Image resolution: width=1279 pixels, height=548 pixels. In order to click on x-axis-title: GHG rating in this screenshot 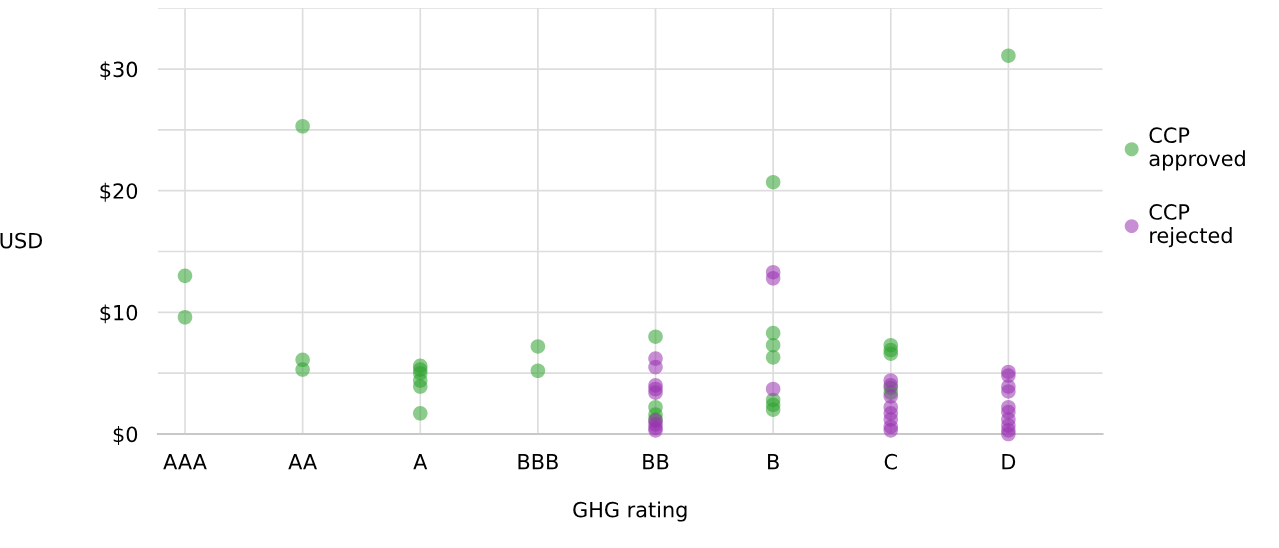, I will do `click(630, 511)`.